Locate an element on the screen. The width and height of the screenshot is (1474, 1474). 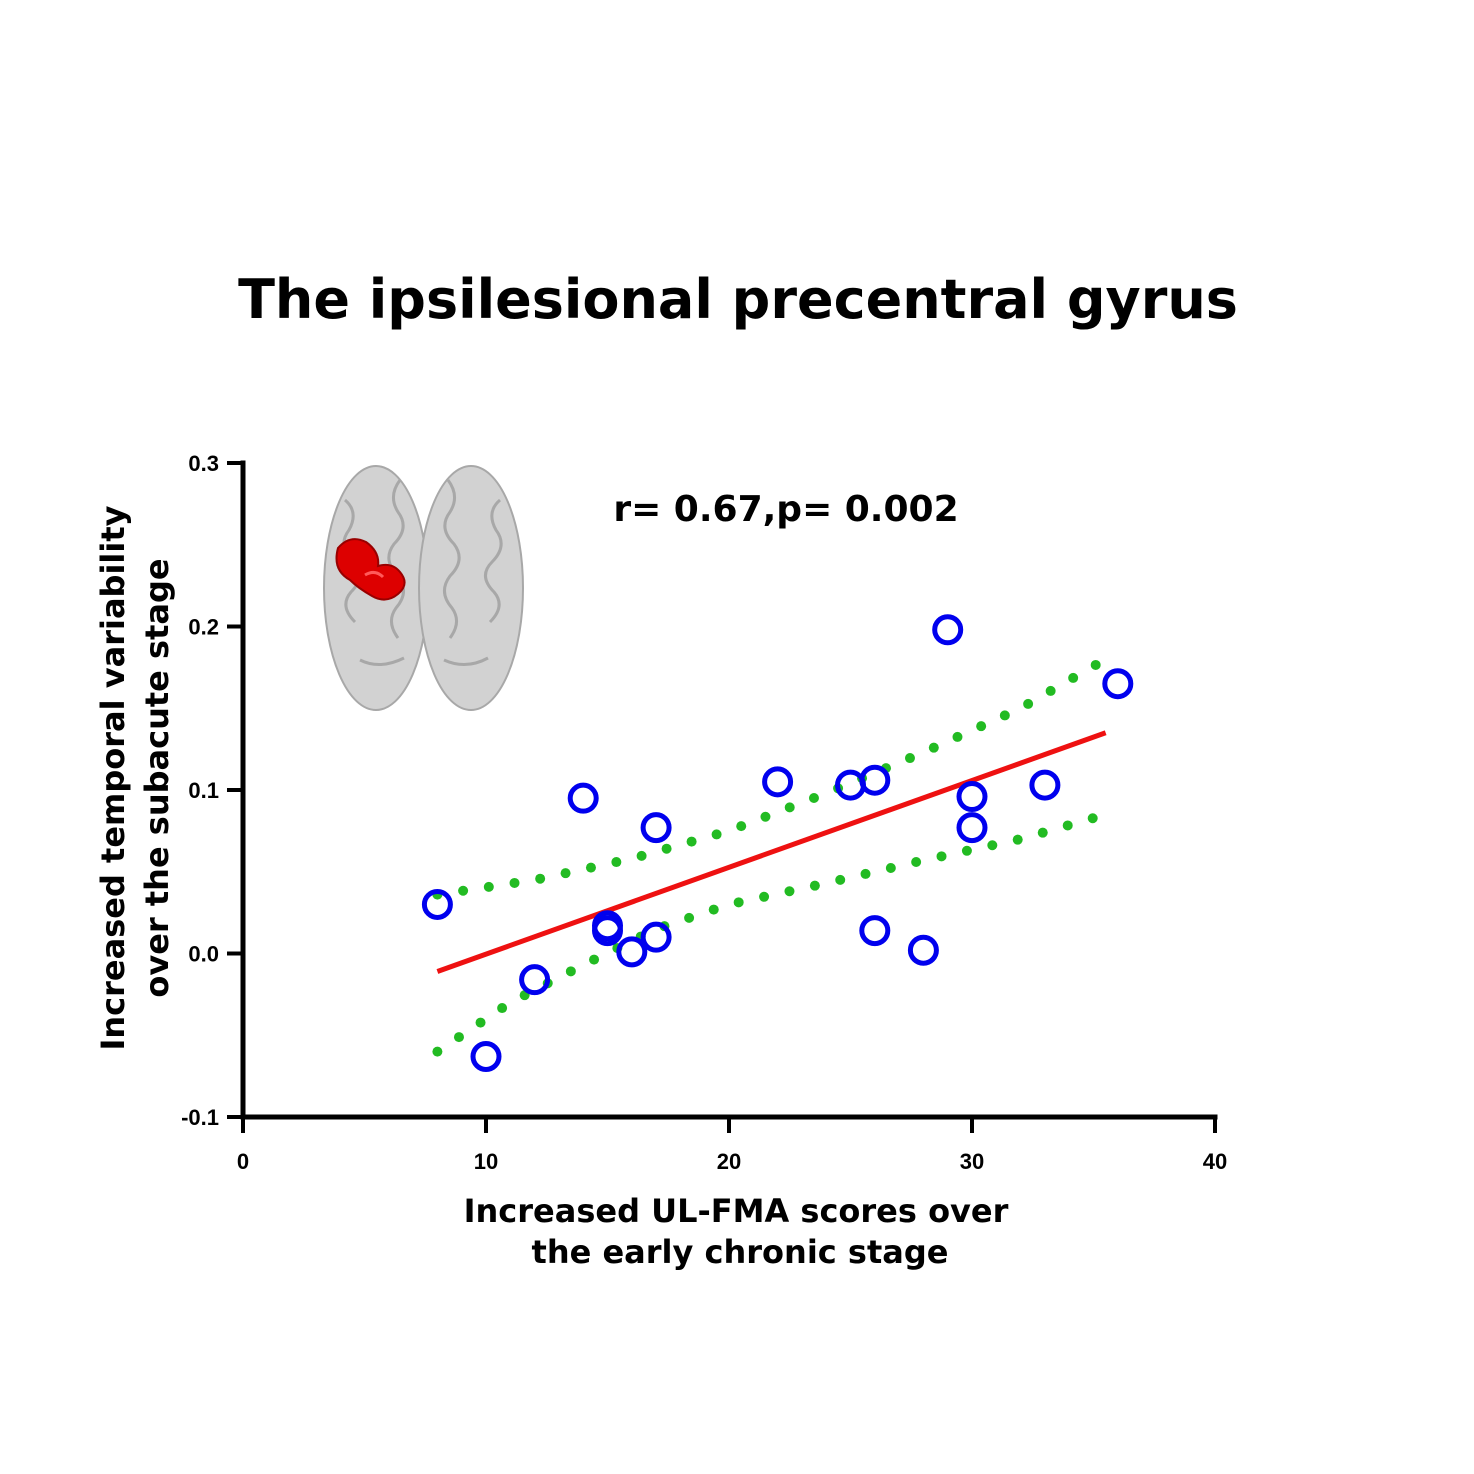
regression-fit is located at coordinates (771, 852).